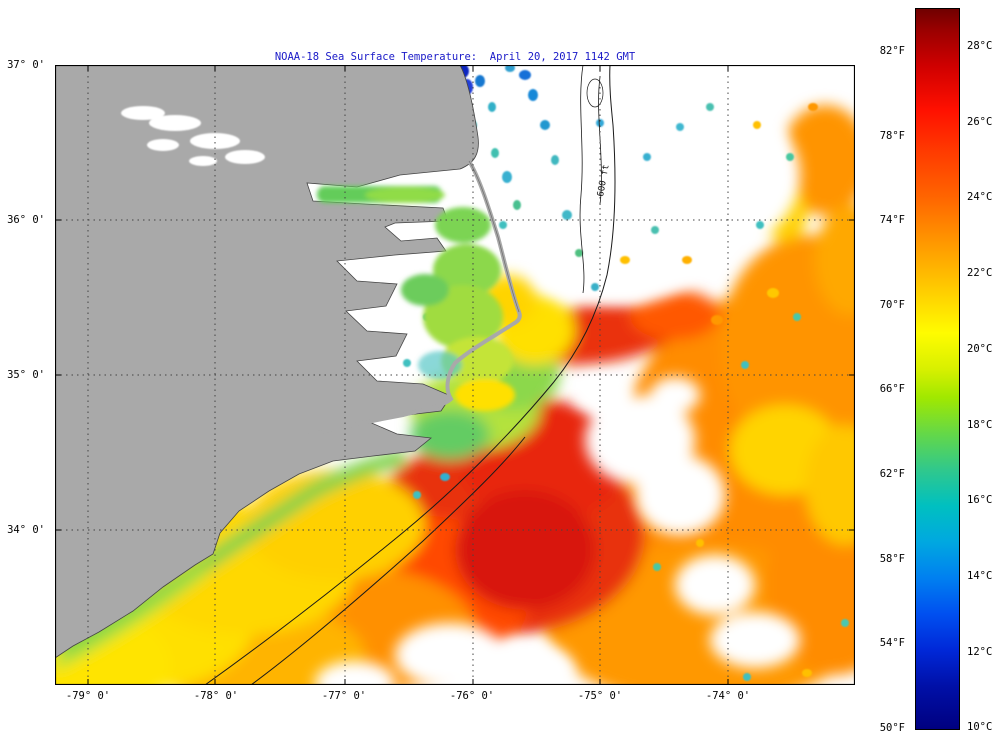 The image size is (1000, 754). Describe the element at coordinates (892, 558) in the screenshot. I see `fahrenheit-tick-label: 58°F` at that location.